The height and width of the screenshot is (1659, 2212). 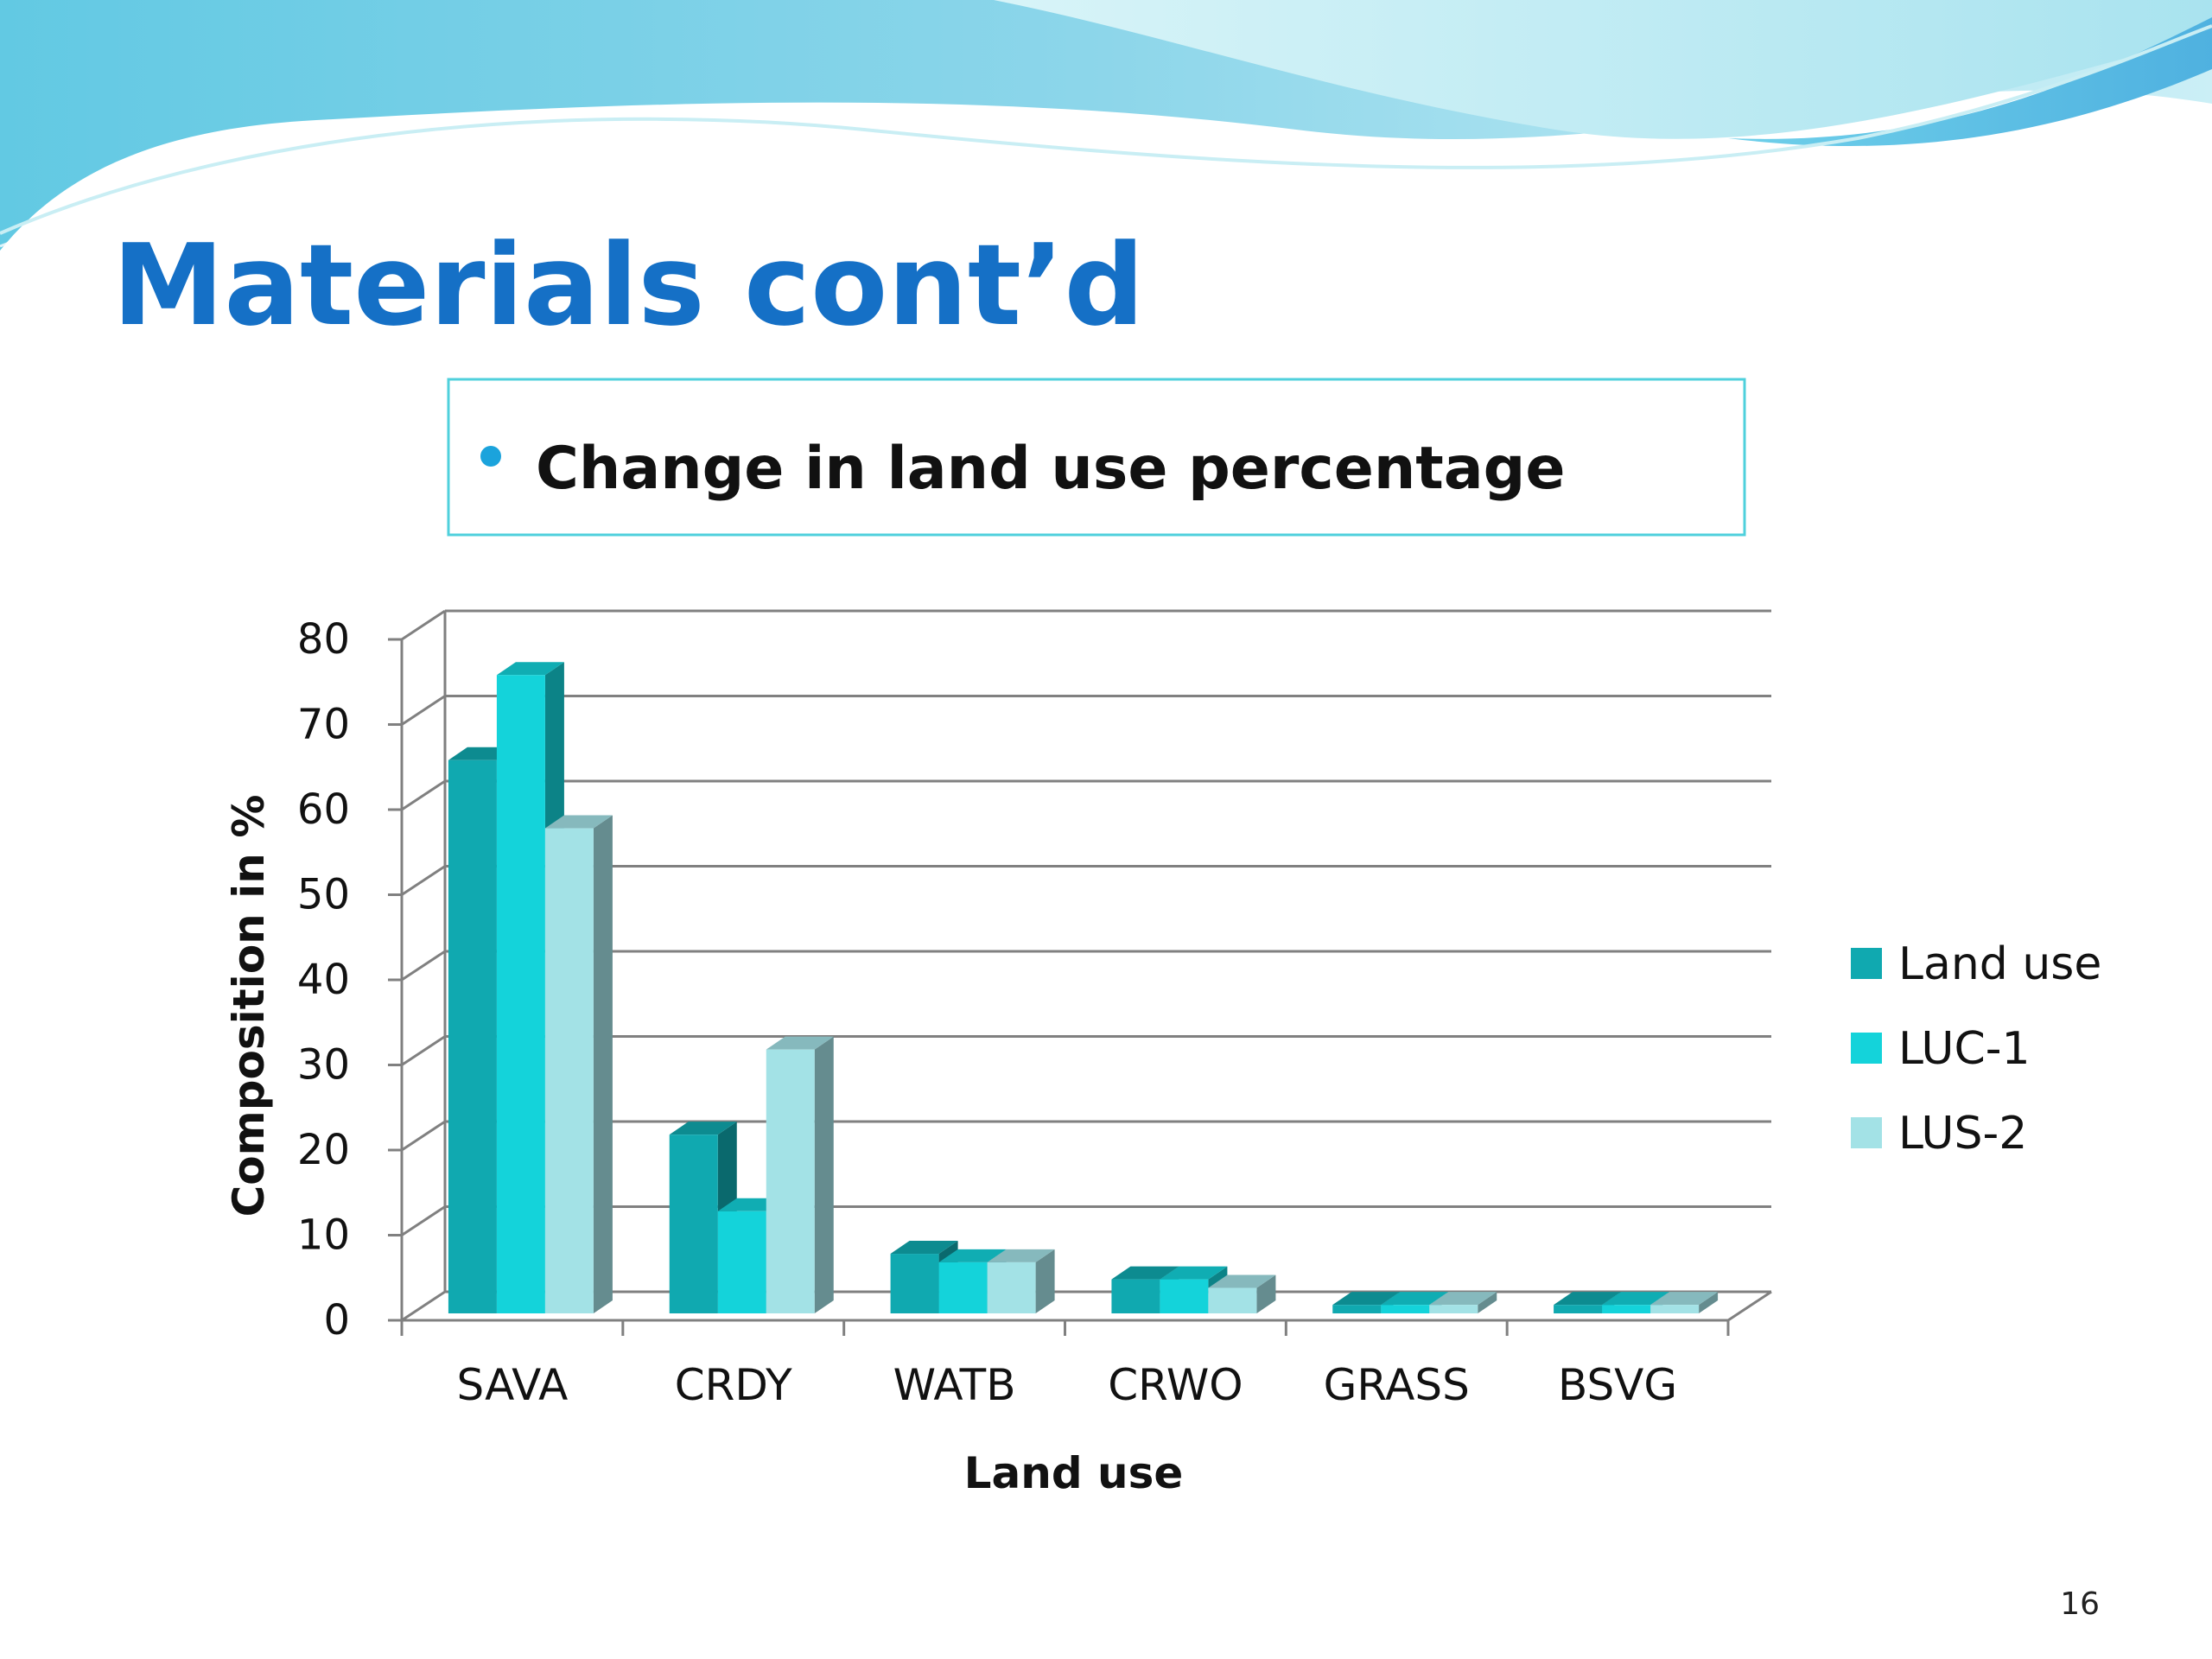 What do you see at coordinates (323, 1150) in the screenshot?
I see `y-tick-label: 20` at bounding box center [323, 1150].